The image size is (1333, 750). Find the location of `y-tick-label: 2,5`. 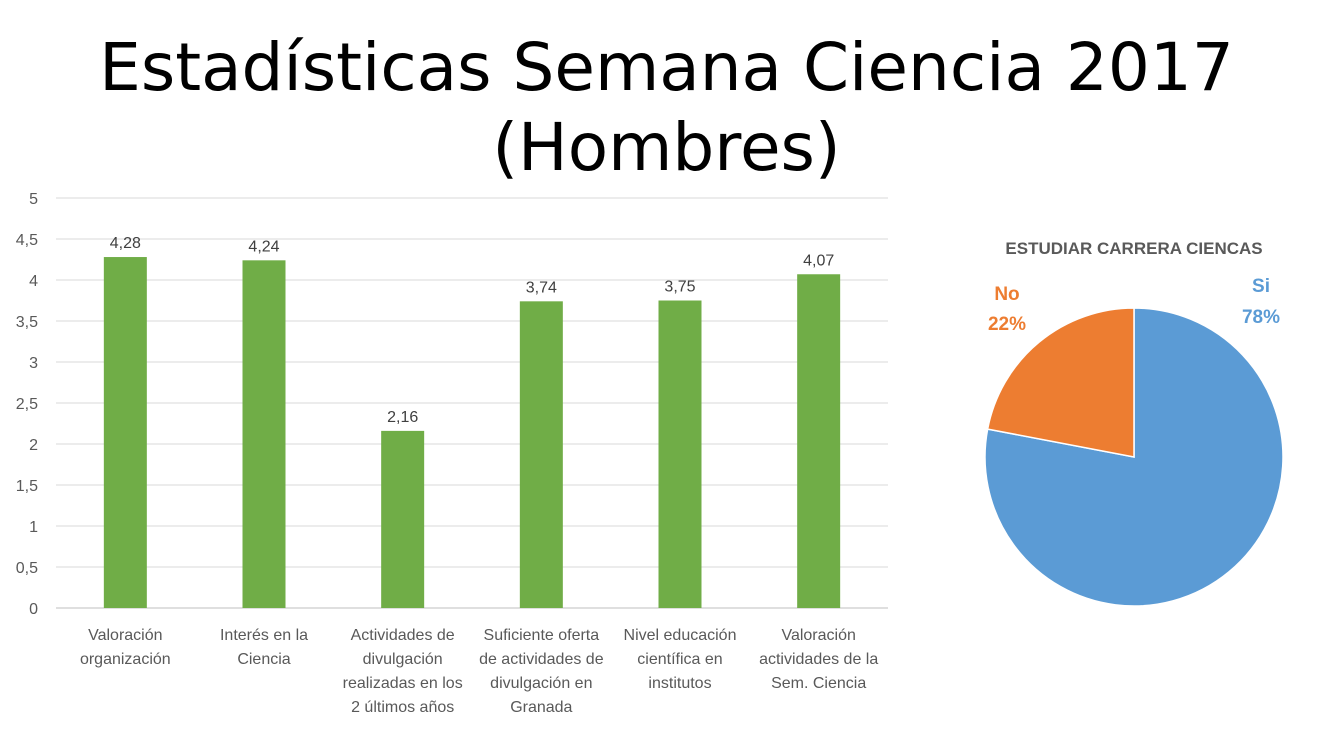

y-tick-label: 2,5 is located at coordinates (27, 404).